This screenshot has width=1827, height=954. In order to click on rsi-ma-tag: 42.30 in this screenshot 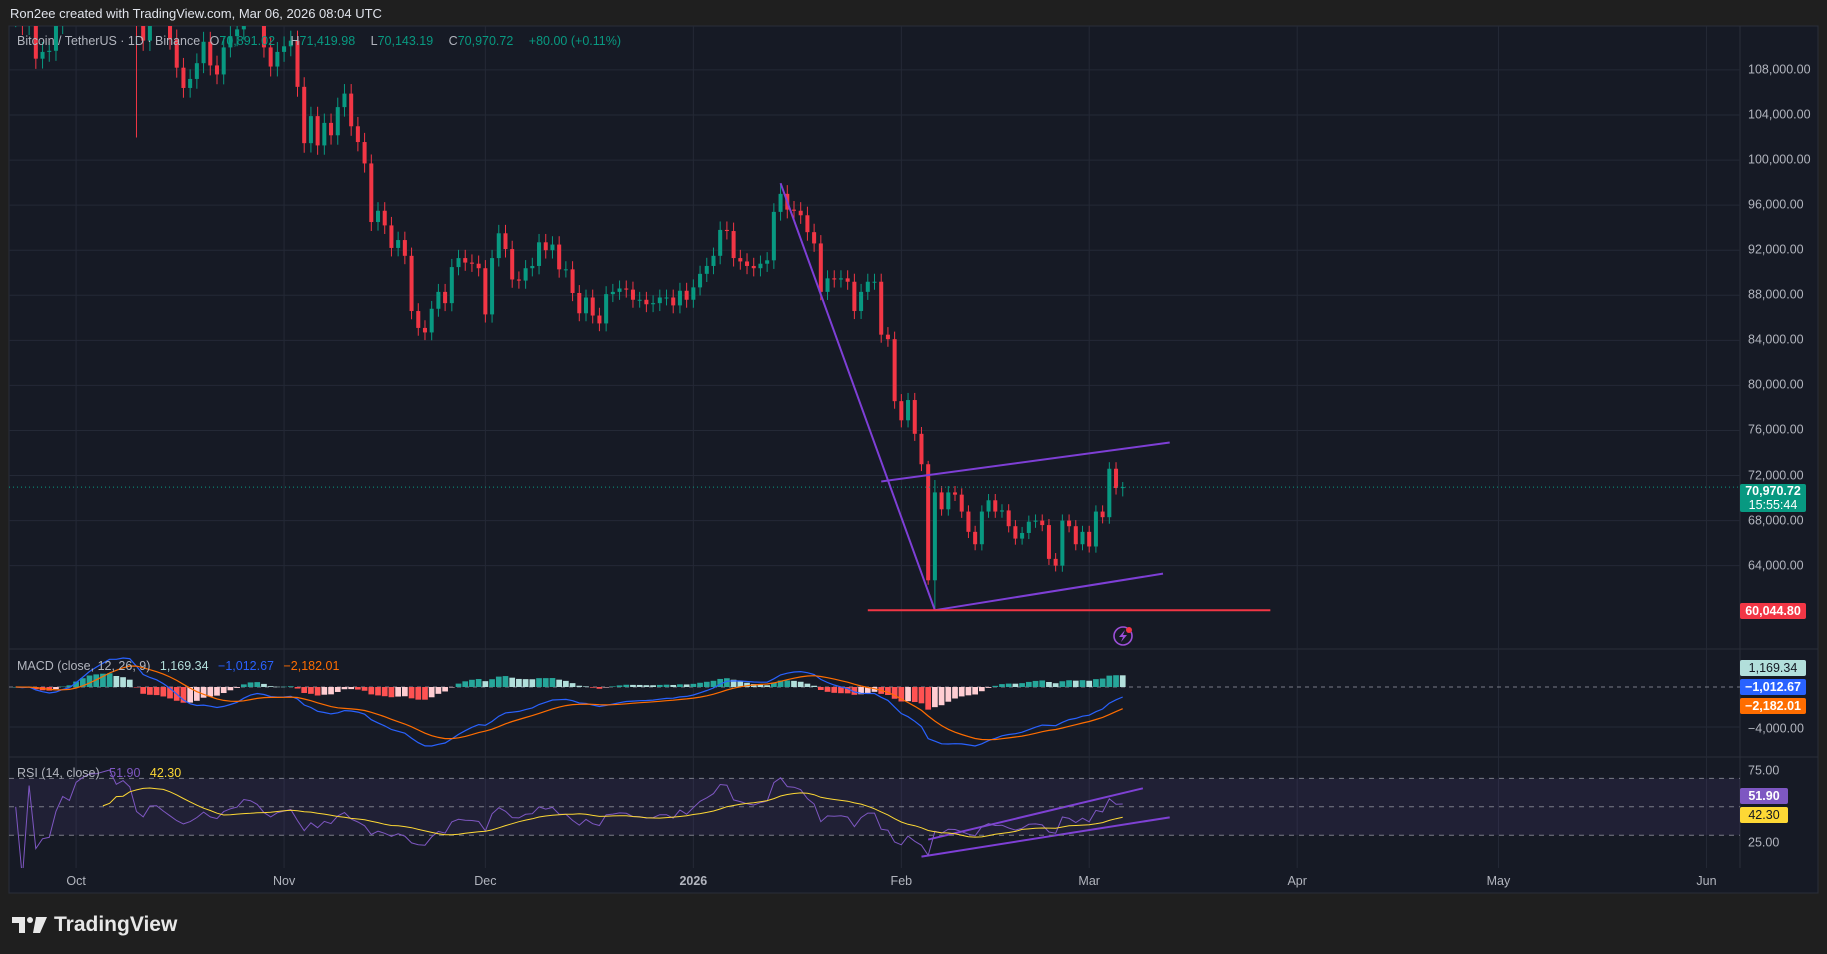, I will do `click(1764, 815)`.